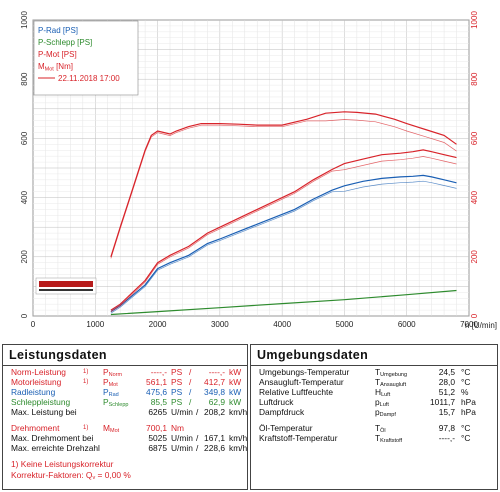 This screenshot has width=500, height=492. What do you see at coordinates (374, 412) in the screenshot?
I see `environment-row: Dampfdruck pDampf 15,7 hPa` at bounding box center [374, 412].